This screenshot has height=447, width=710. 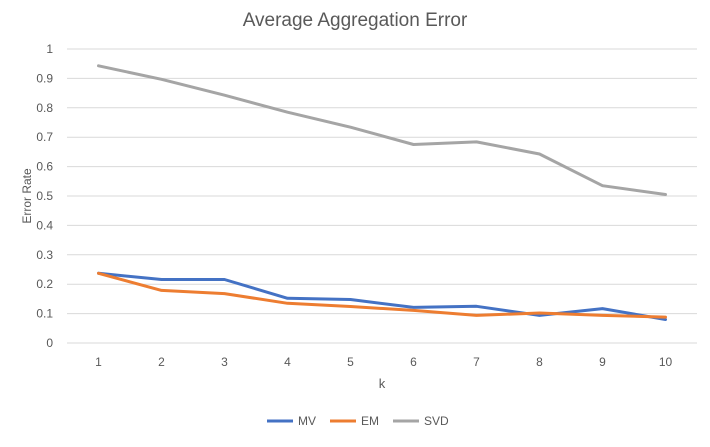 What do you see at coordinates (383, 362) in the screenshot?
I see `x-axis-ticks: 1 2 3 4 5 6 7 8 9 10` at bounding box center [383, 362].